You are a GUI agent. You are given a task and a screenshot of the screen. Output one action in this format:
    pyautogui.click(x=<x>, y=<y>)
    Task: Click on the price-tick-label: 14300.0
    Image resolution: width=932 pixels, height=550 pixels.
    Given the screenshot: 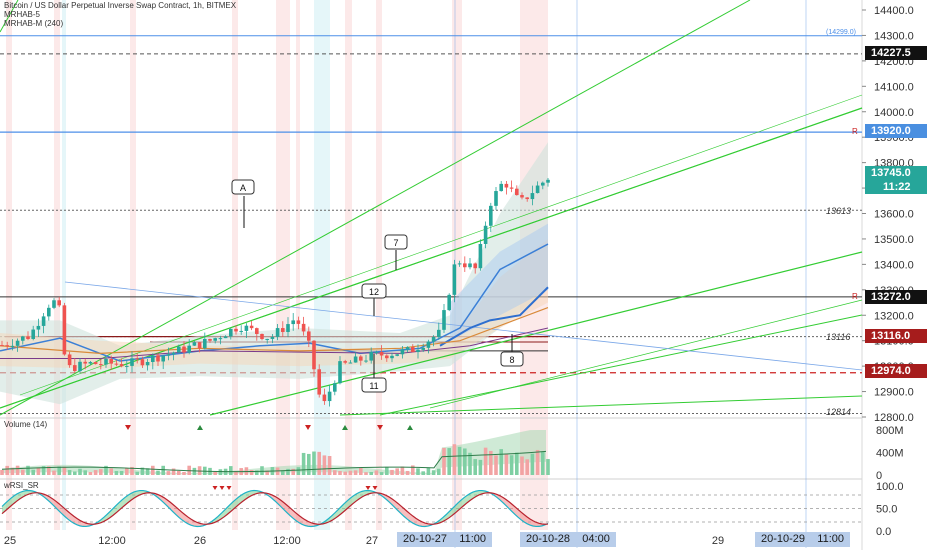 What is the action you would take?
    pyautogui.click(x=894, y=36)
    